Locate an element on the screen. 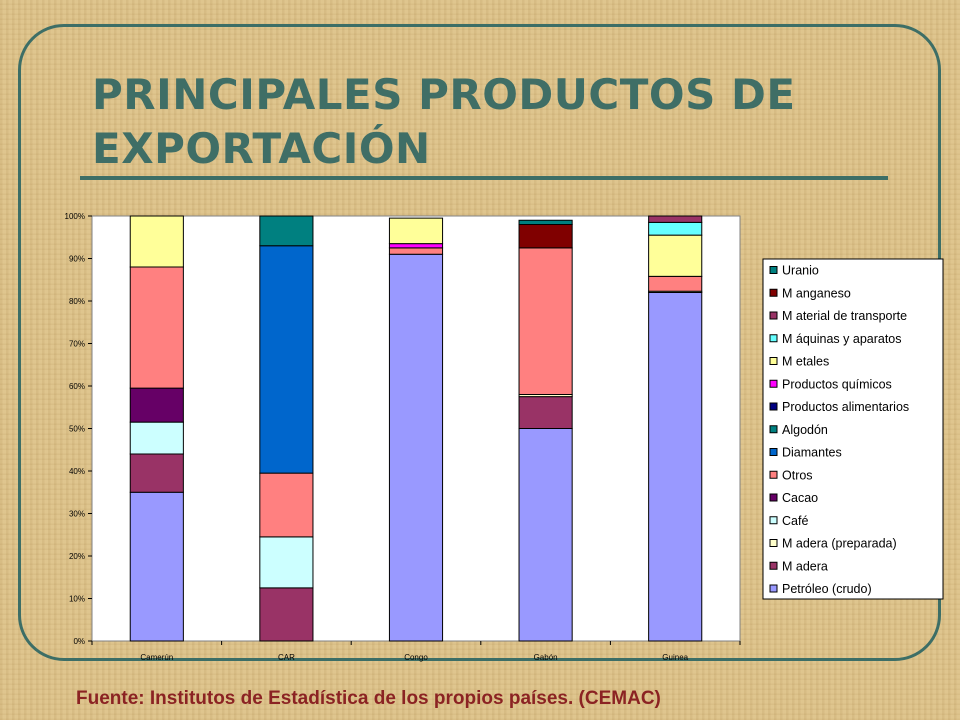 Image resolution: width=960 pixels, height=720 pixels. y-tick-label: 20% is located at coordinates (77, 556).